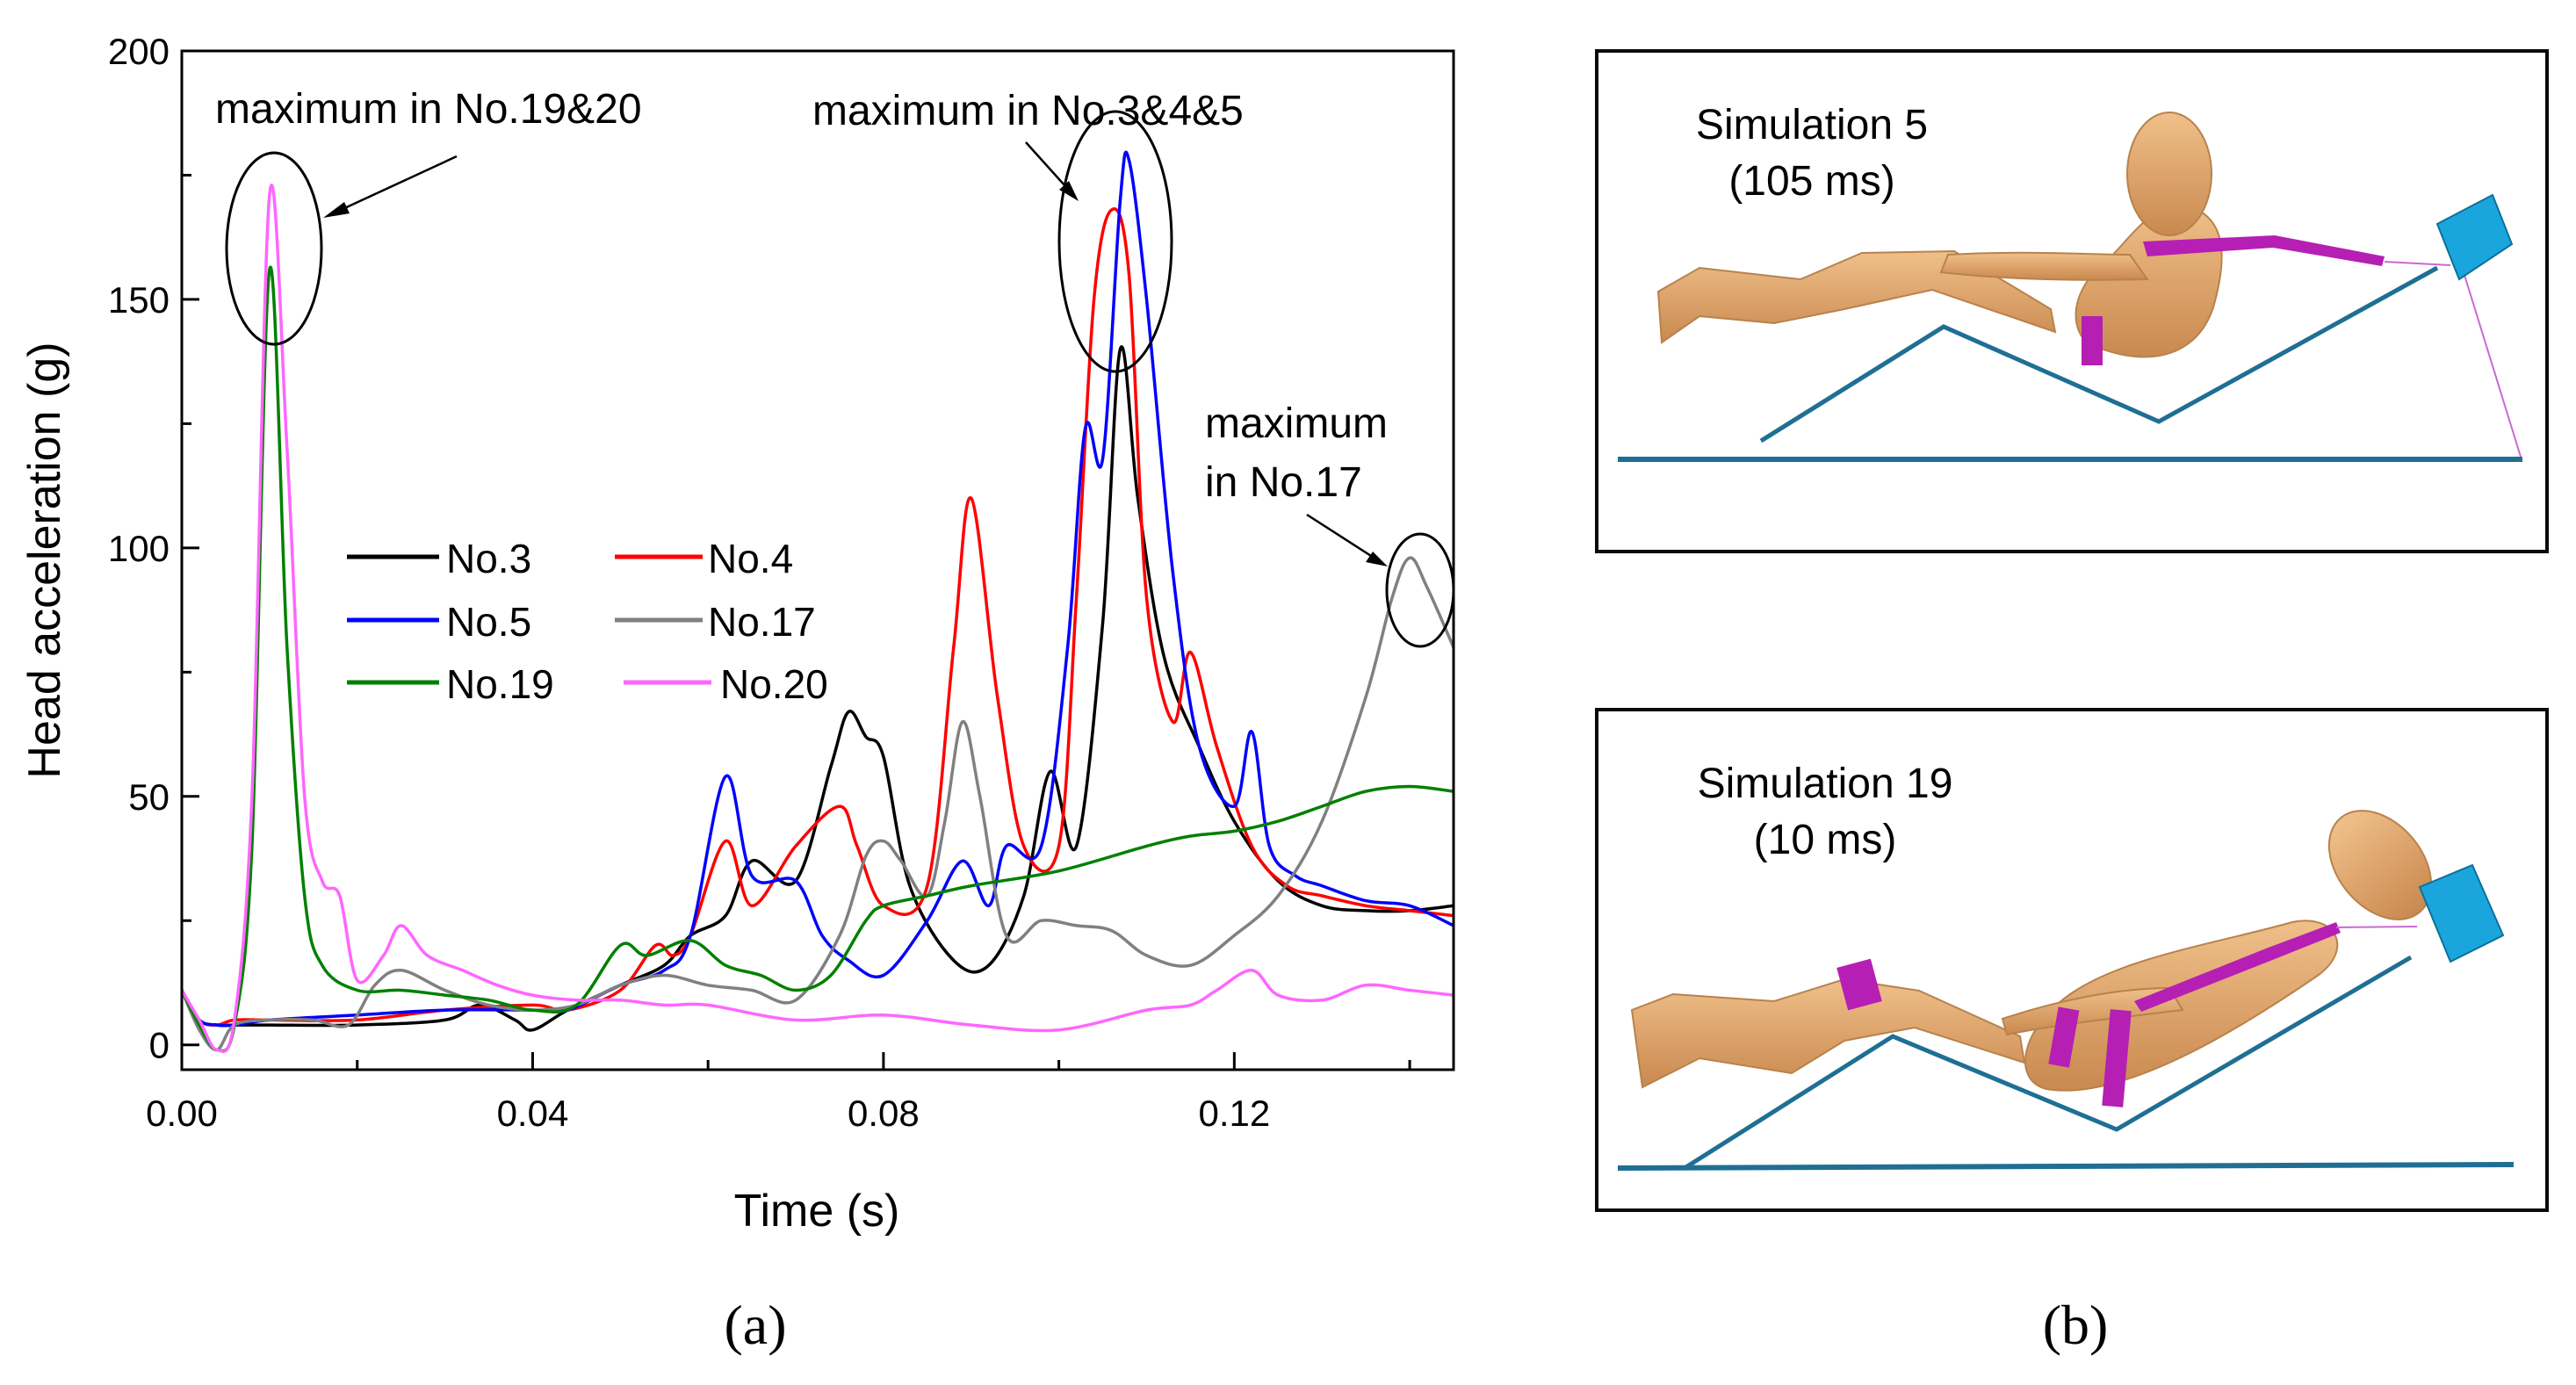  What do you see at coordinates (2066, 1166) in the screenshot?
I see `sim19-floor` at bounding box center [2066, 1166].